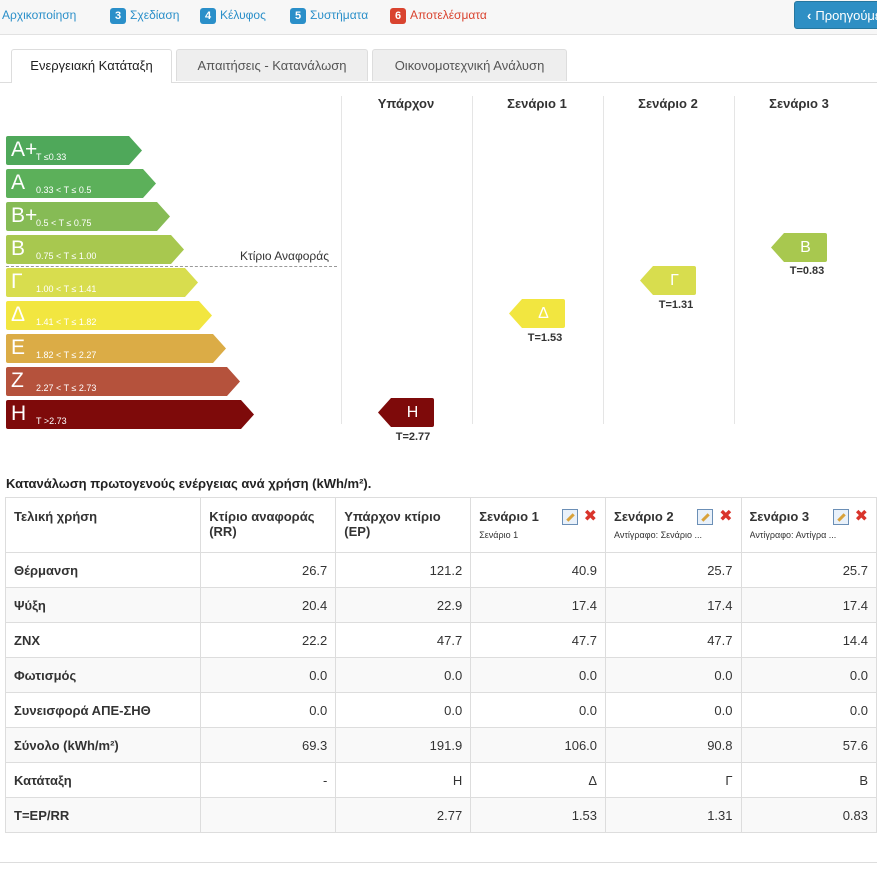 This screenshot has height=876, width=877. I want to click on energy-class-range: 0.5 < T ≤ 0.75, so click(64, 223).